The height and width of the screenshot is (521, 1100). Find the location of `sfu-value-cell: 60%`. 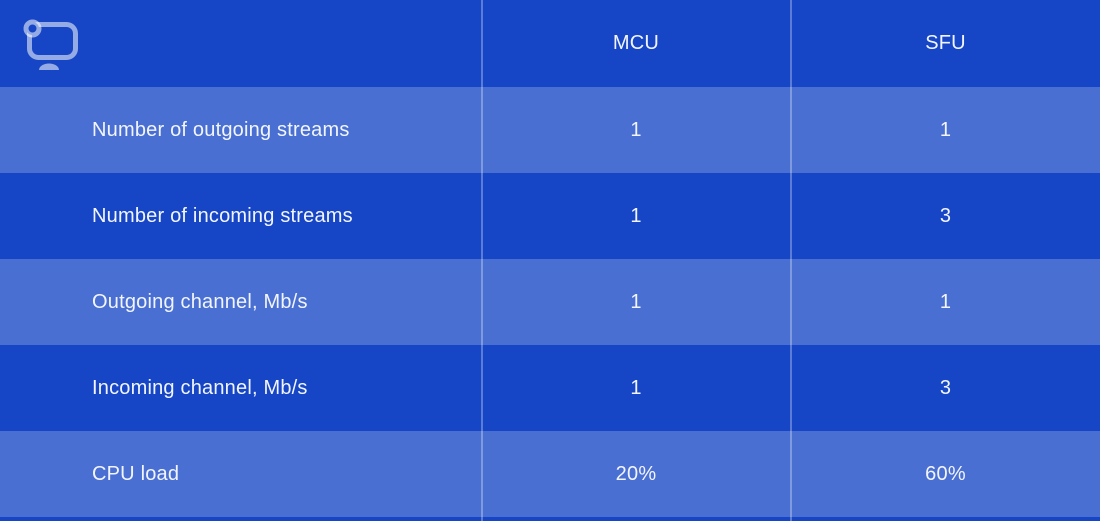

sfu-value-cell: 60% is located at coordinates (945, 473).